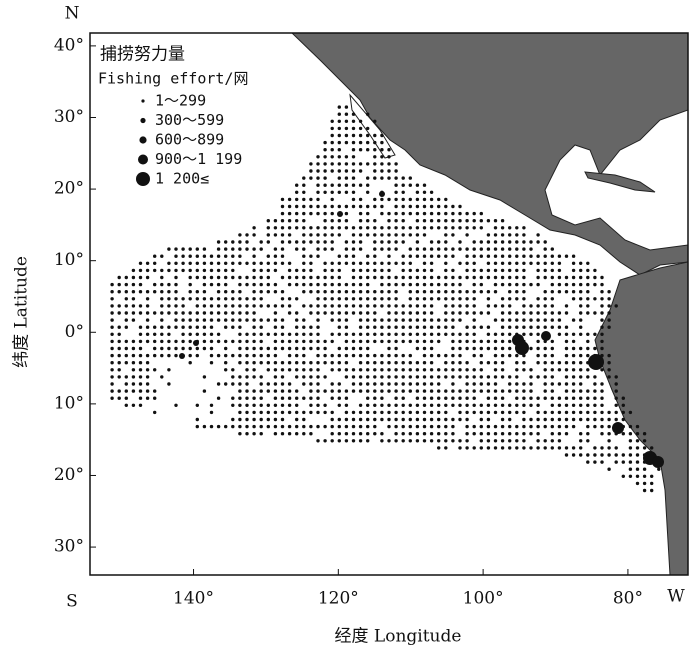  What do you see at coordinates (196, 343) in the screenshot?
I see `effort-dot-large` at bounding box center [196, 343].